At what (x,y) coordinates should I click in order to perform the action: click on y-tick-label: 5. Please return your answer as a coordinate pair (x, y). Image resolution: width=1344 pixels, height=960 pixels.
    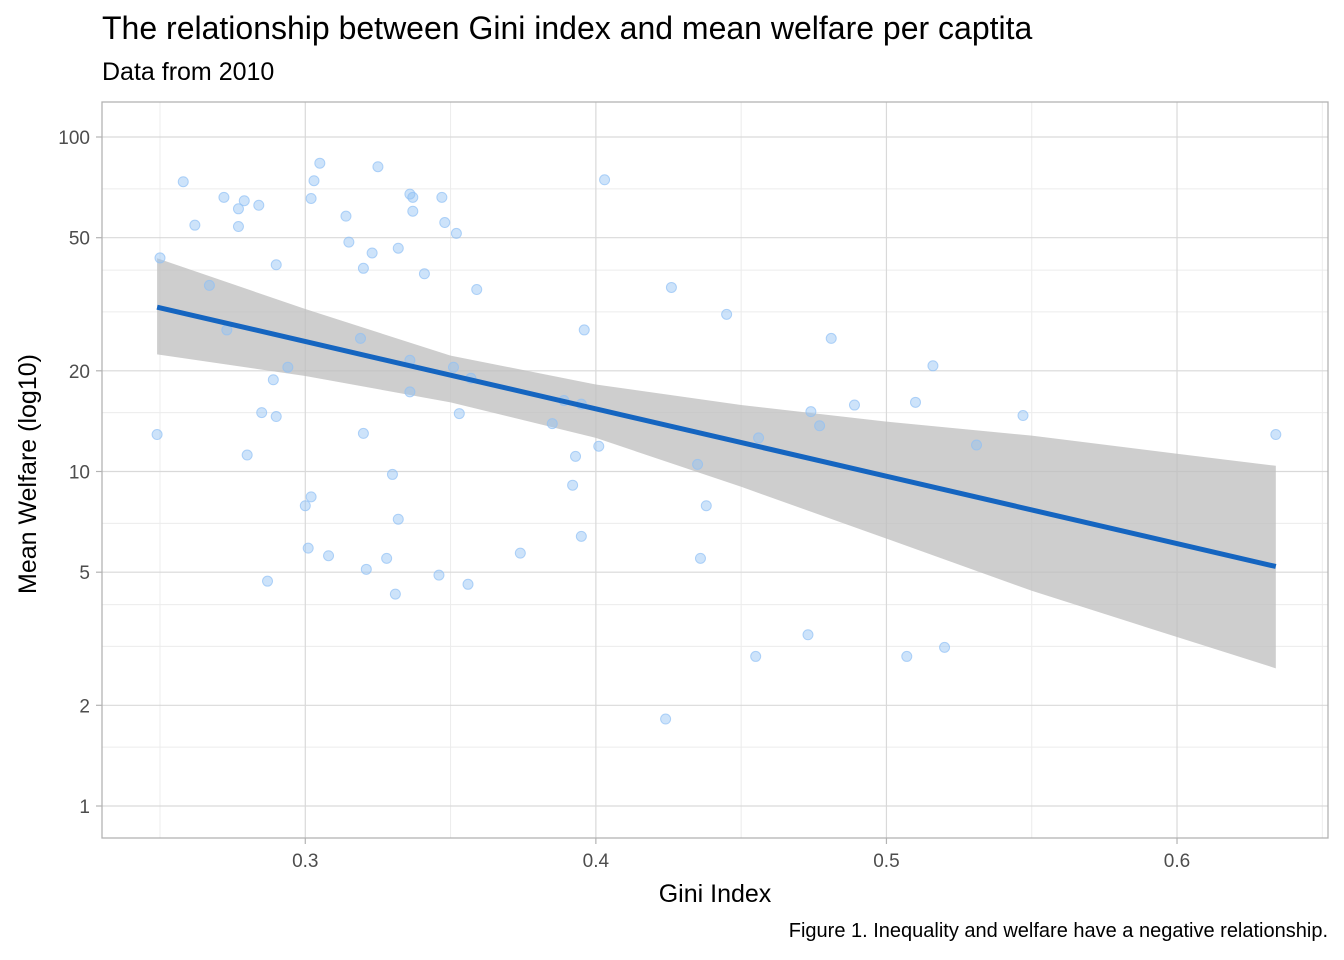
    Looking at the image, I should click on (84, 573).